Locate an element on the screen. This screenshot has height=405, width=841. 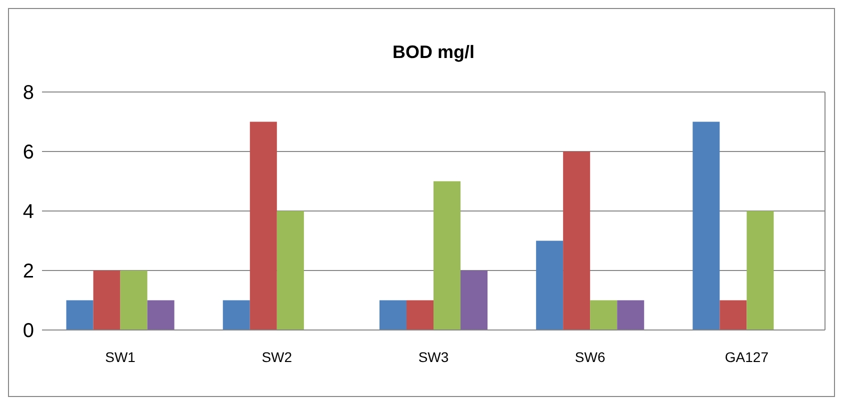
x-tick-label: SW2 is located at coordinates (277, 357).